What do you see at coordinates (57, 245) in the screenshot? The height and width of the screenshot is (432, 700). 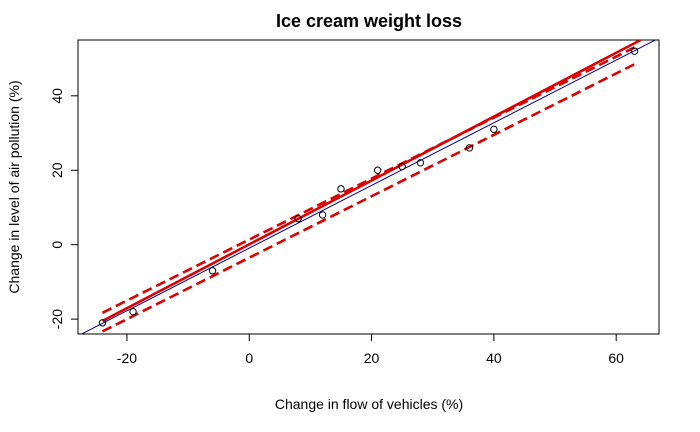 I see `y-tick-label-1: 0` at bounding box center [57, 245].